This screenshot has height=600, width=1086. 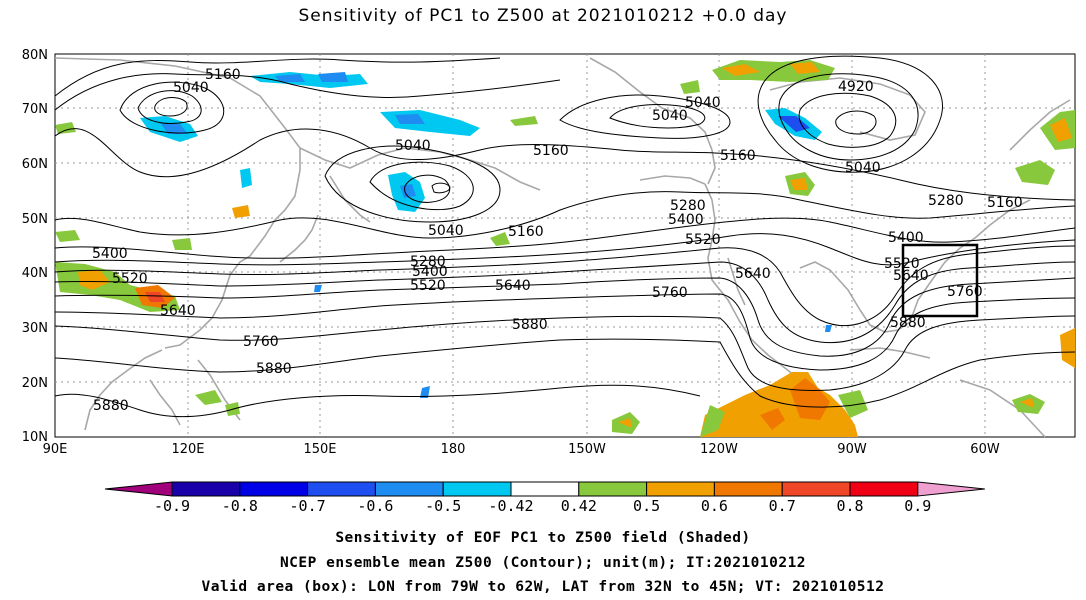 I want to click on lat-label: 10N, so click(x=35, y=437).